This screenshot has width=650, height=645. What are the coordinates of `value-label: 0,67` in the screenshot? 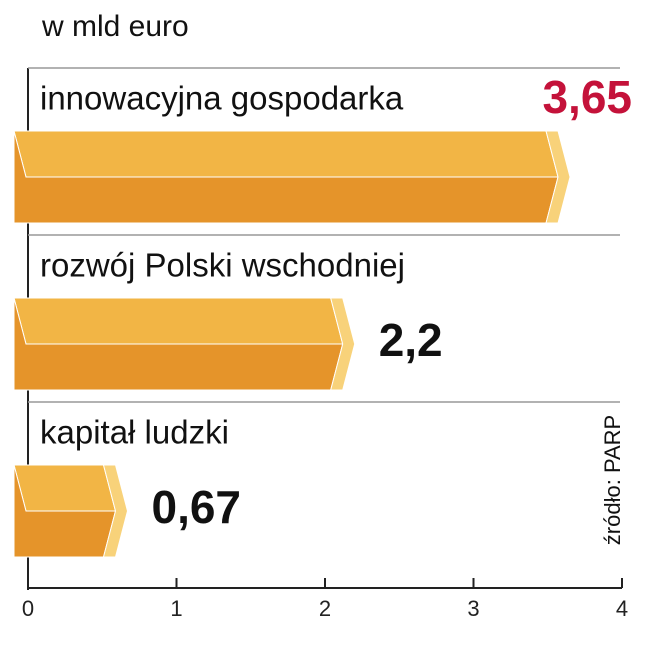 It's located at (196, 507).